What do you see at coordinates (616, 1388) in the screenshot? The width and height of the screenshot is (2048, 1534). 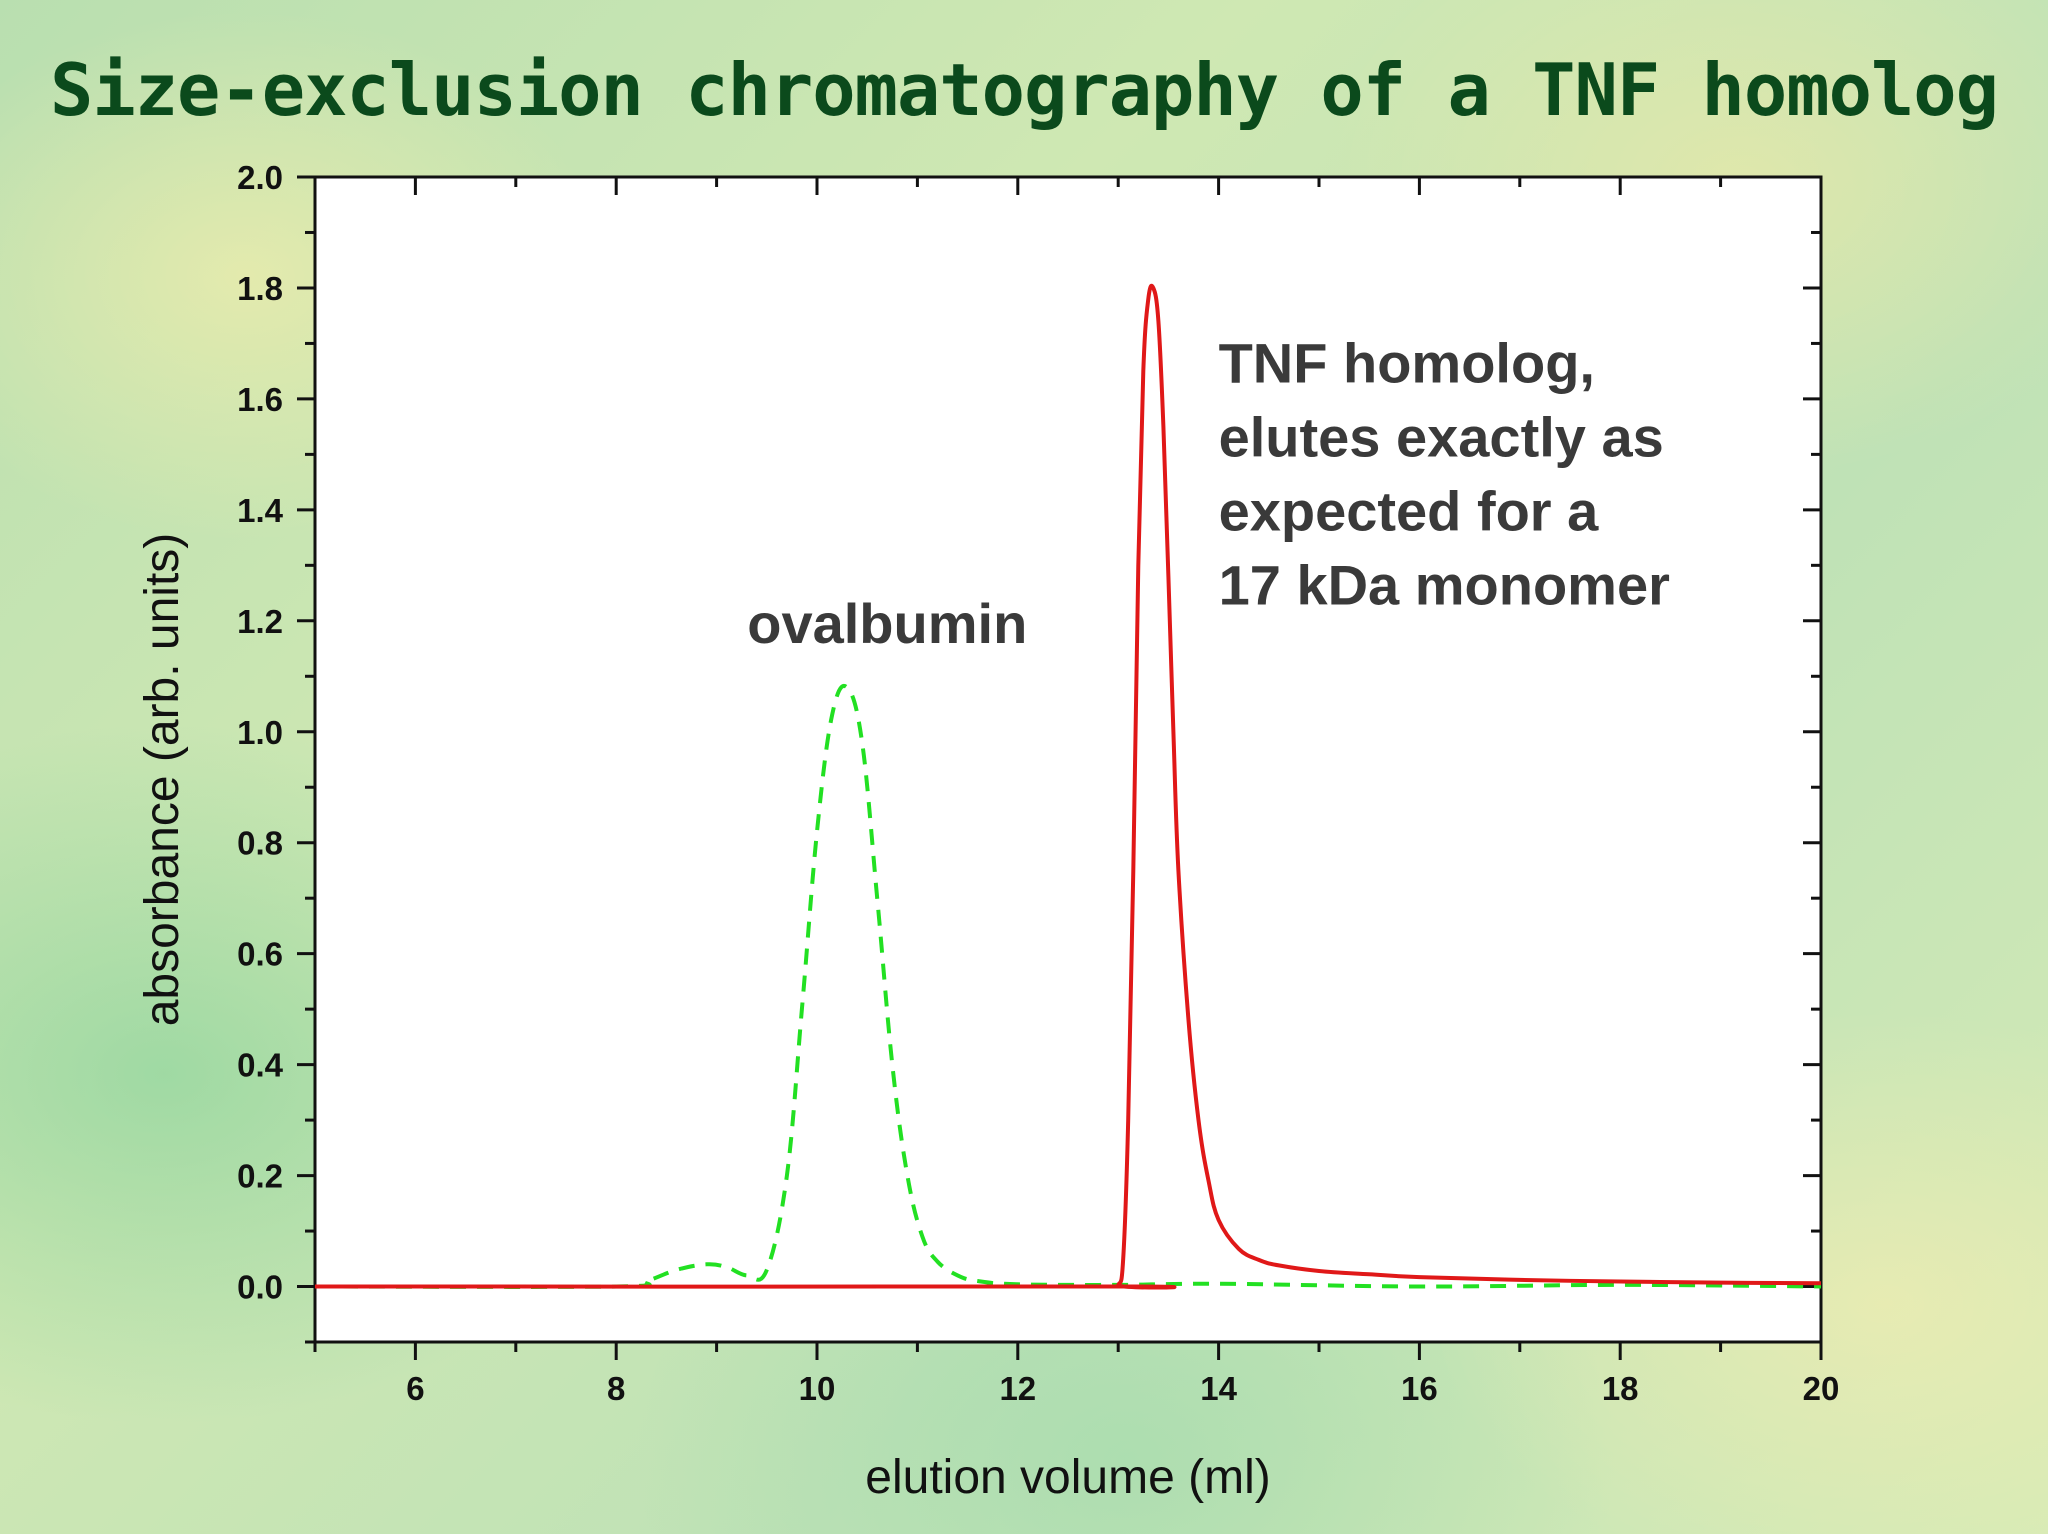 I see `x-tick-label: 8` at bounding box center [616, 1388].